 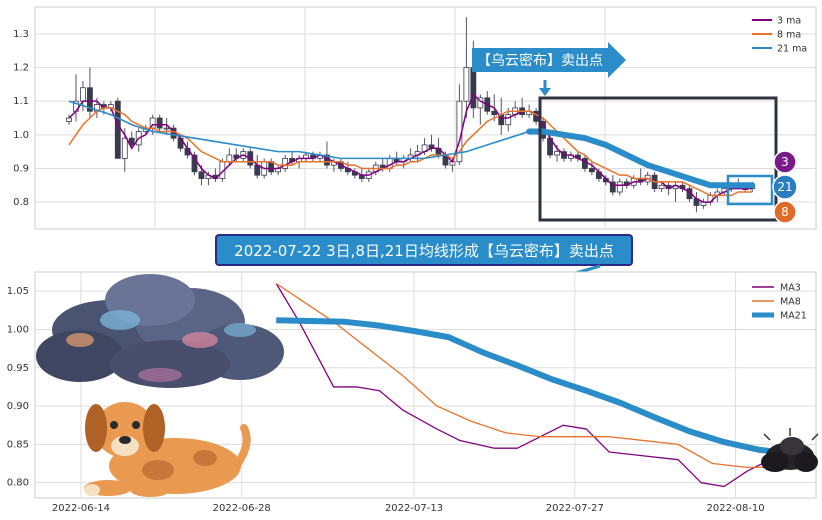 I want to click on bottom-y-axis: 0.80 0.85 0.90 0.95 1.00 1.05, so click(x=18, y=387).